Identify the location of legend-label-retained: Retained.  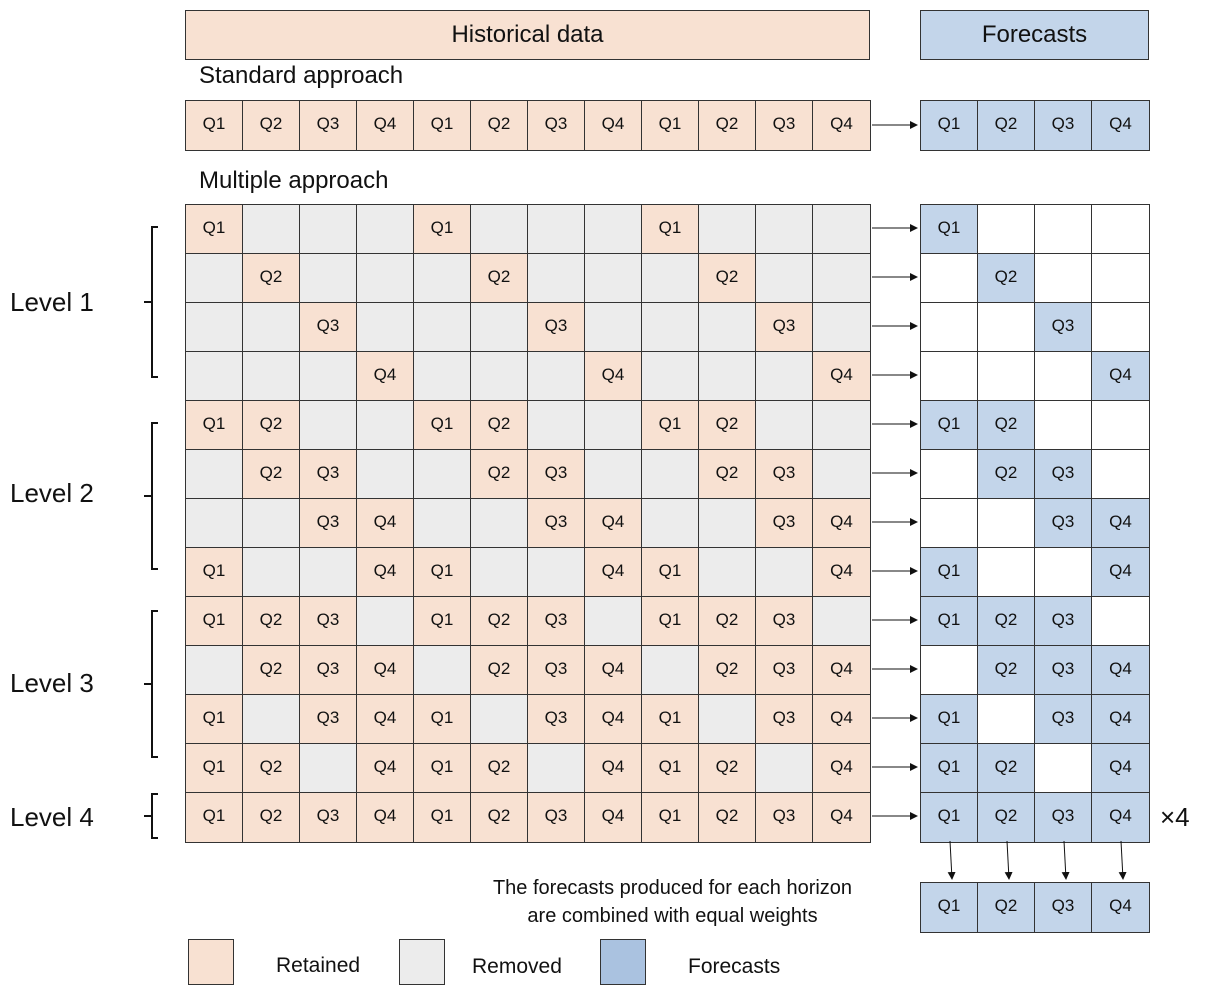
(318, 965).